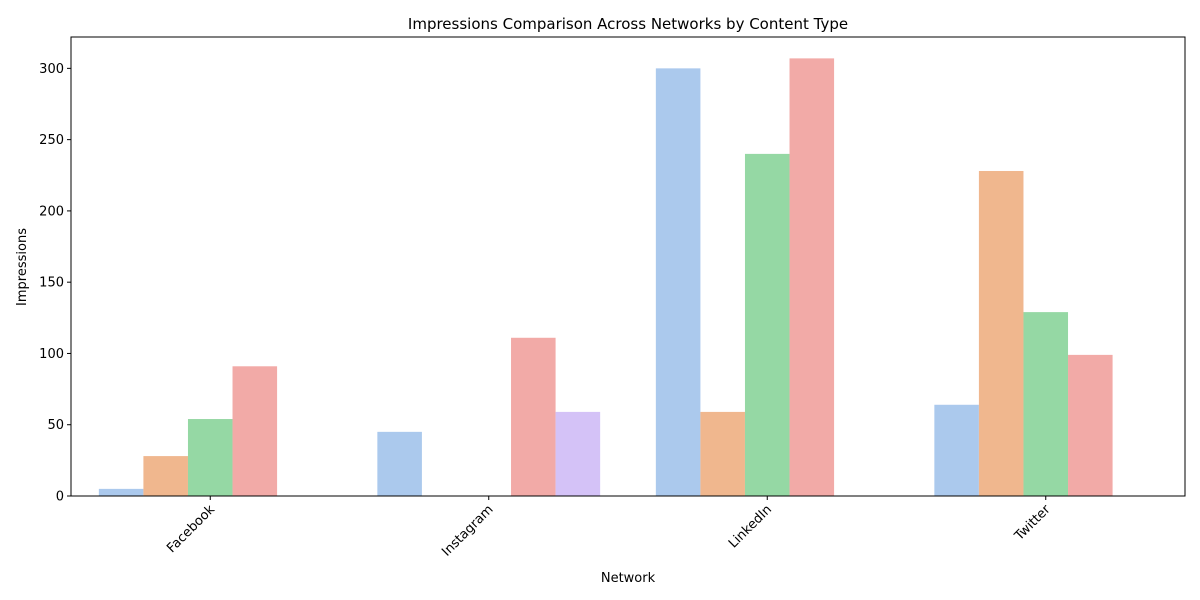  What do you see at coordinates (750, 526) in the screenshot?
I see `x-tick-label-linkedin: LinkedIn` at bounding box center [750, 526].